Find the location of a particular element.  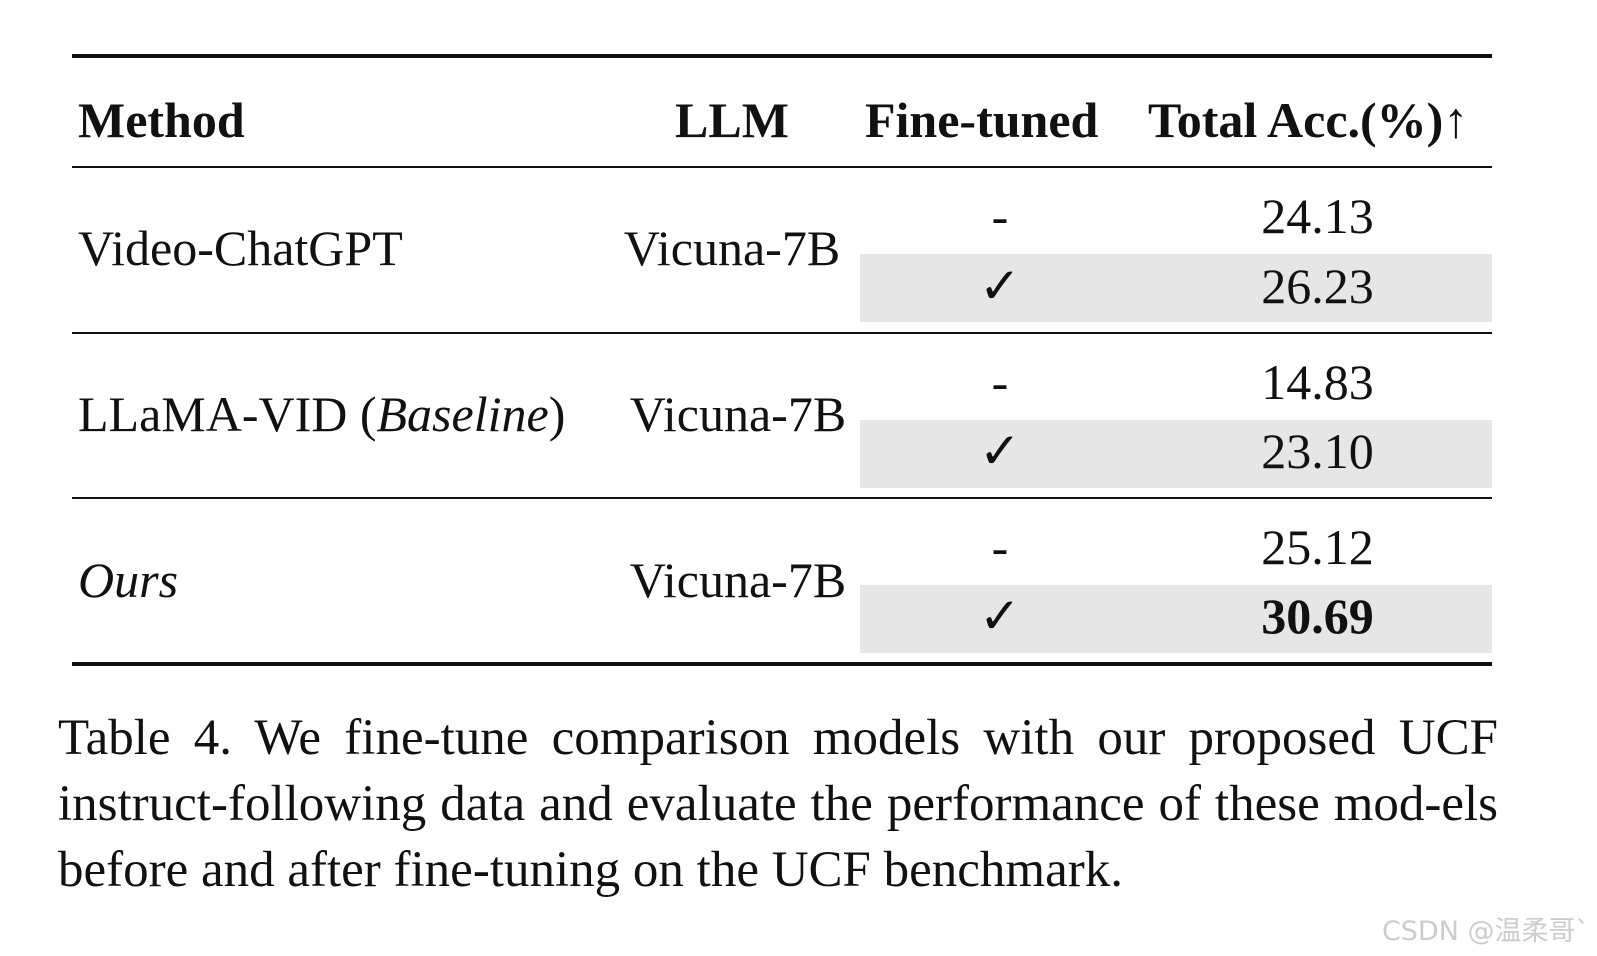

acc-value-best: 30.69 is located at coordinates (1317, 616).